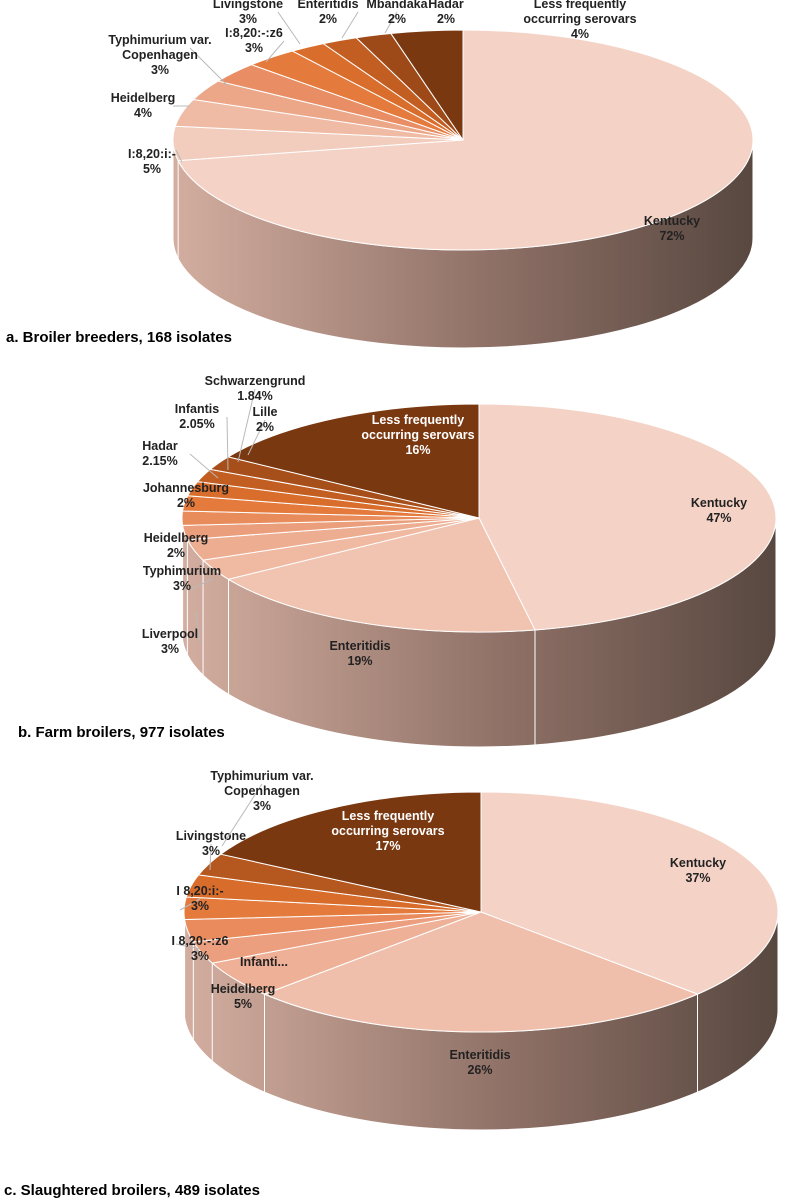 This screenshot has height=1199, width=787. Describe the element at coordinates (143, 105) in the screenshot. I see `slice-label-heidelberg: Heidelberg 4%` at that location.